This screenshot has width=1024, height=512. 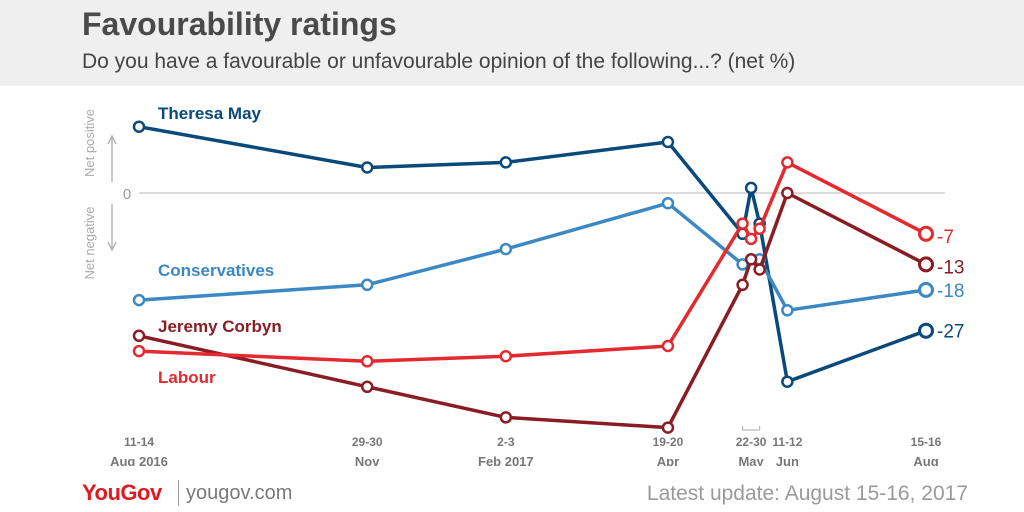 What do you see at coordinates (950, 332) in the screenshot?
I see `series-end-label-0: -27` at bounding box center [950, 332].